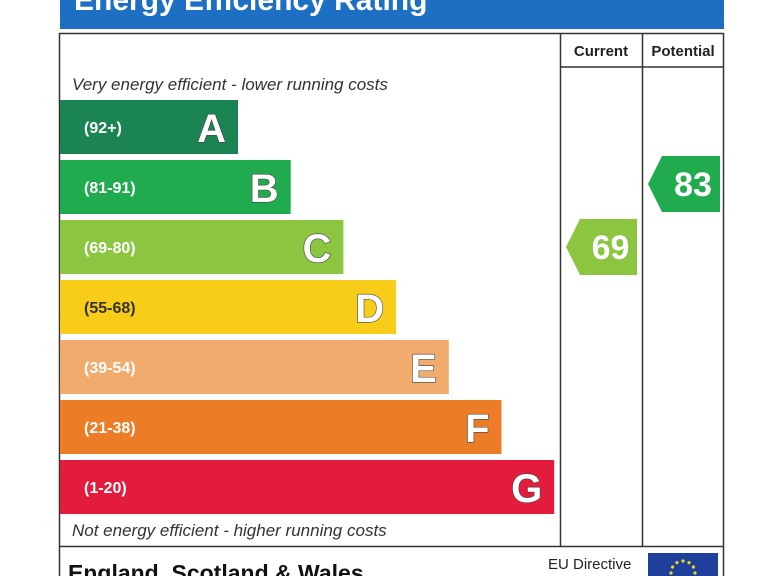 This screenshot has width=768, height=576. I want to click on band-bar-d, so click(228, 307).